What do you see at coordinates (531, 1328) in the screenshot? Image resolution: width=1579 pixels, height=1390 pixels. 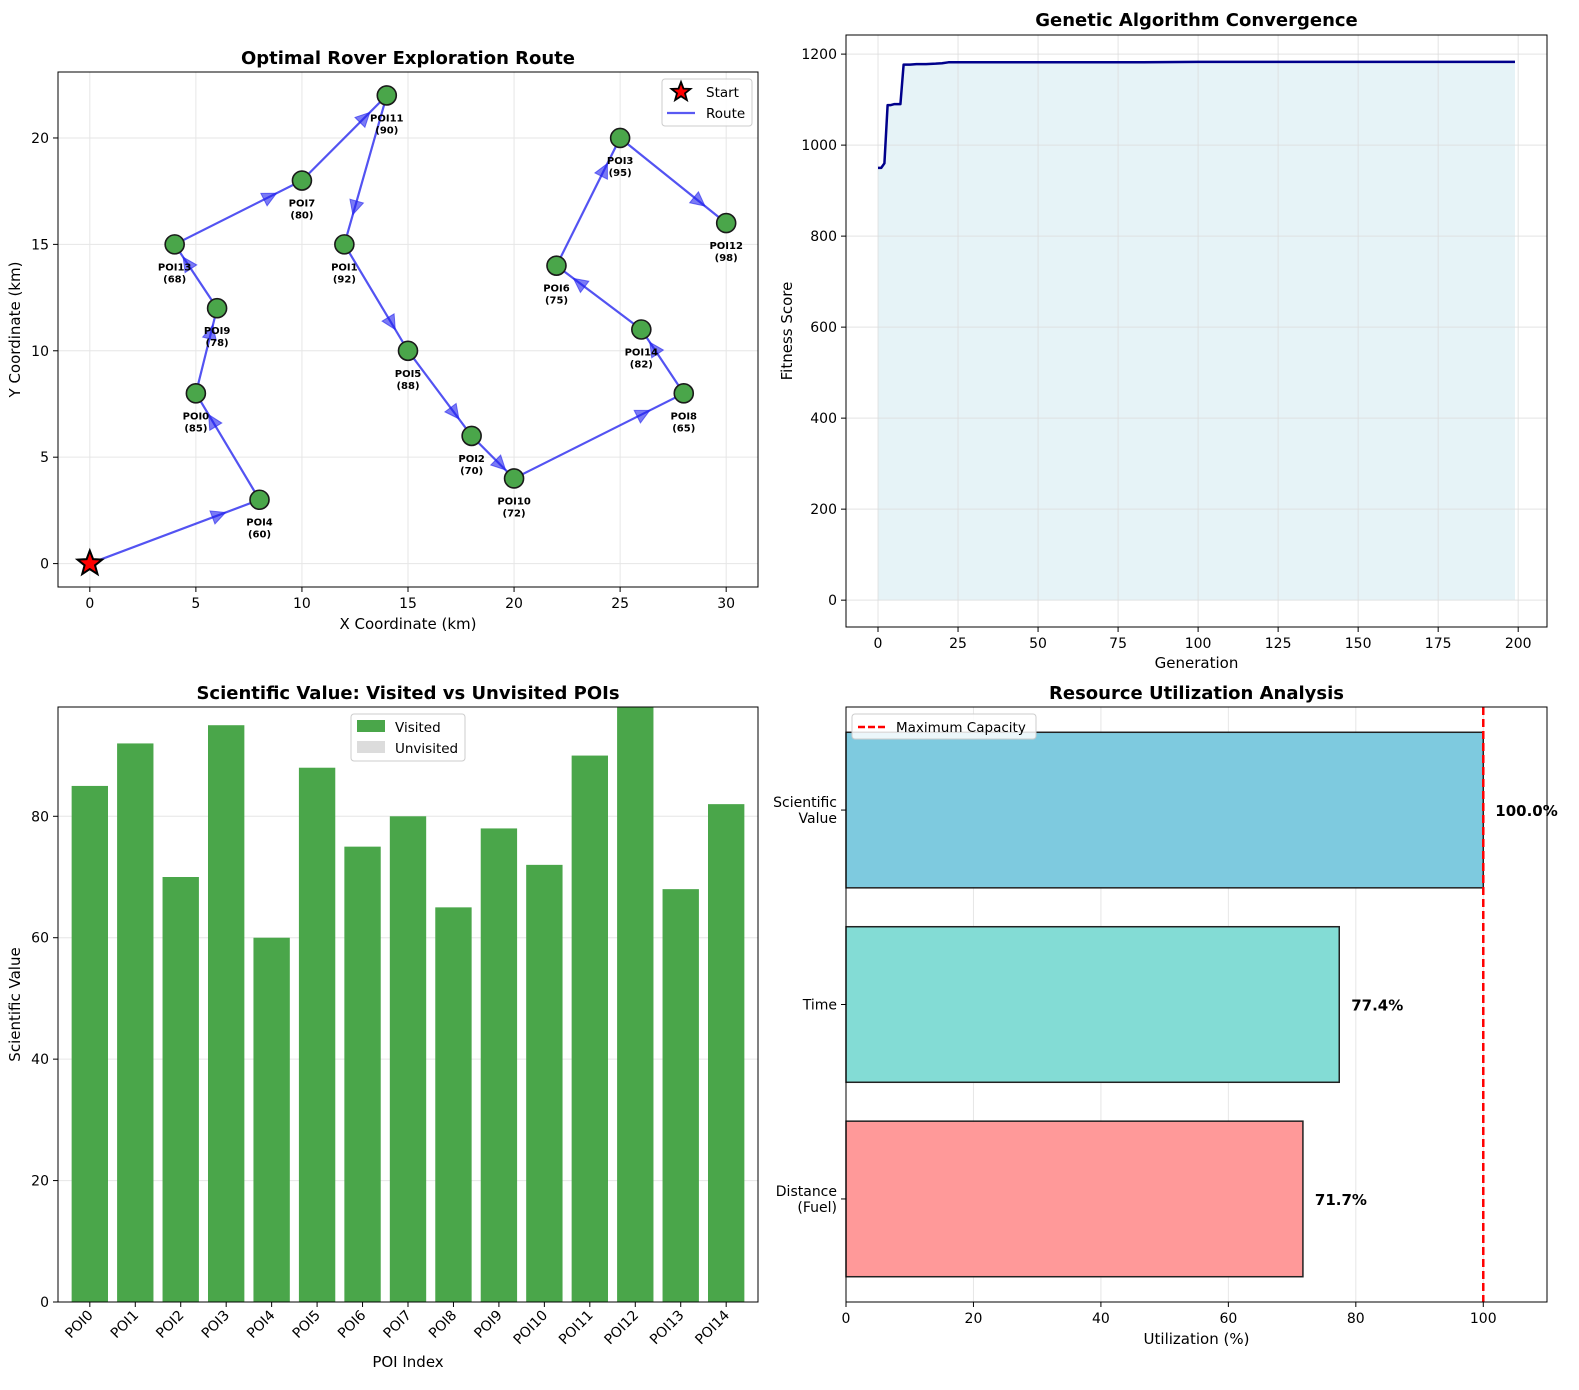 I see `x-tick-label: POI10` at bounding box center [531, 1328].